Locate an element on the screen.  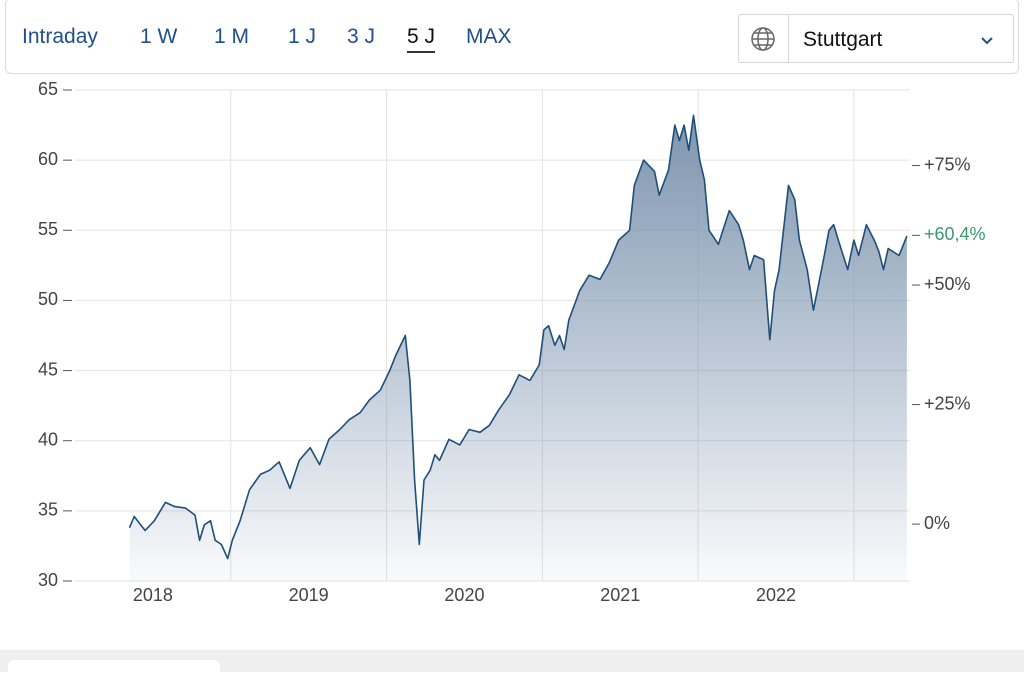
footer-tabs is located at coordinates (512, 662).